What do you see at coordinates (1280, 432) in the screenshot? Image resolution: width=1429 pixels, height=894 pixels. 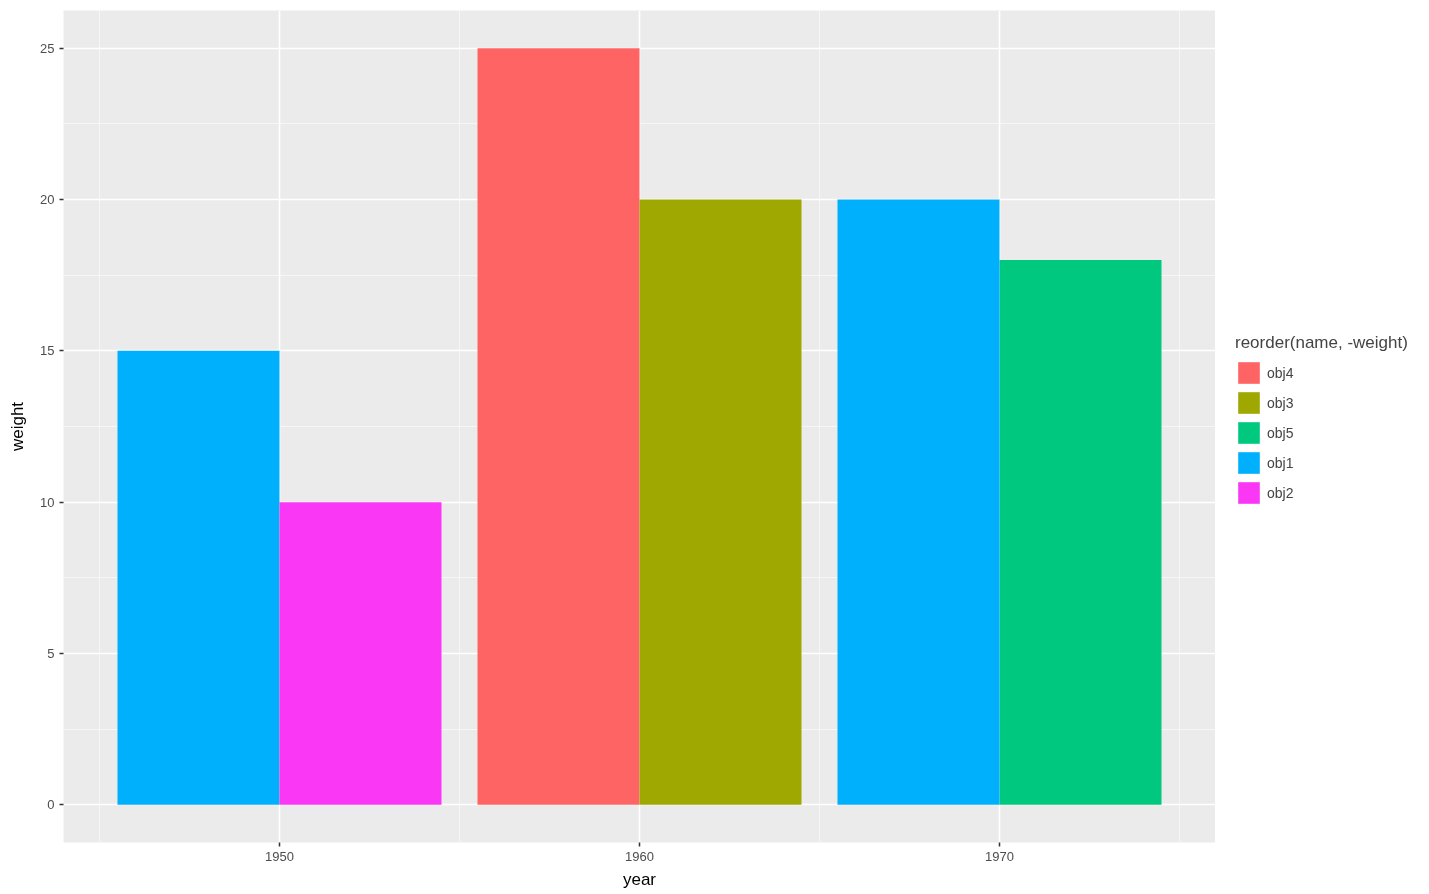 I see `legend-label: obj5` at bounding box center [1280, 432].